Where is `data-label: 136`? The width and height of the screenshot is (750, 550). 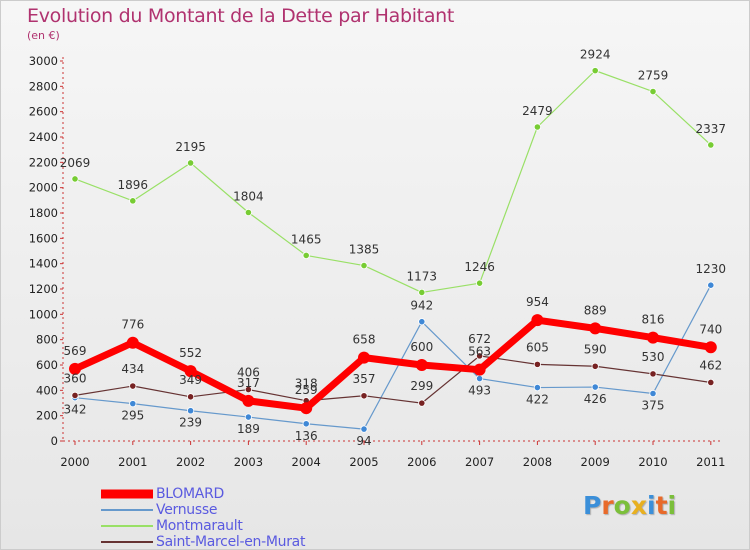 data-label: 136 is located at coordinates (306, 436).